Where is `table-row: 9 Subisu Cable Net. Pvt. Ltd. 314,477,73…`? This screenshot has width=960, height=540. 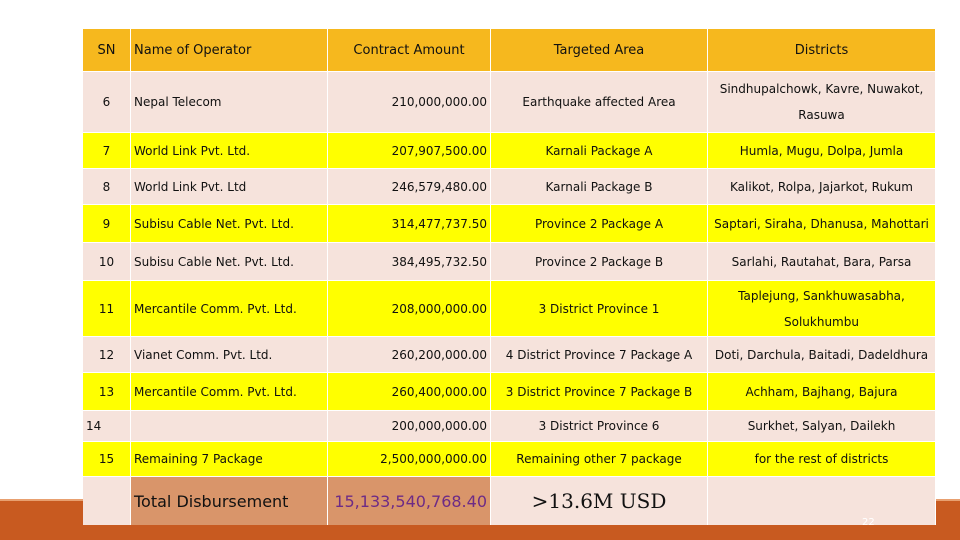
table-row: 9 Subisu Cable Net. Pvt. Ltd. 314,477,73… is located at coordinates (509, 223).